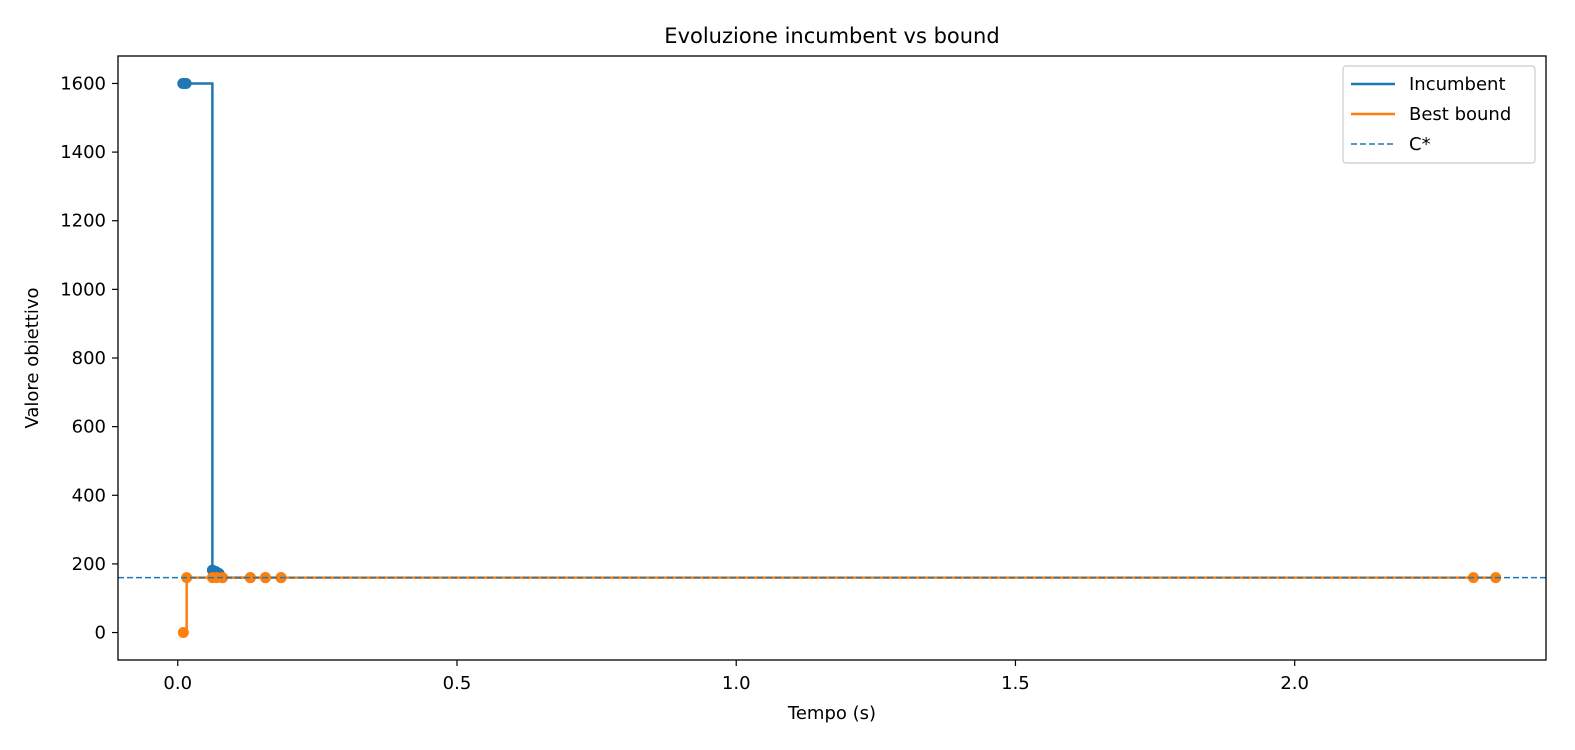 The height and width of the screenshot is (750, 1575). Describe the element at coordinates (83, 221) in the screenshot. I see `y-tick-label: 1200` at that location.